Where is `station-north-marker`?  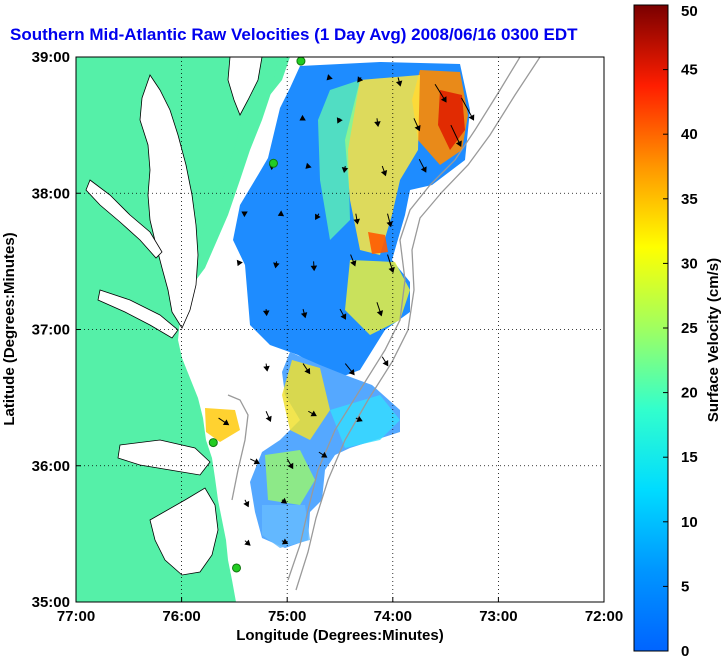
station-north-marker is located at coordinates (301, 61).